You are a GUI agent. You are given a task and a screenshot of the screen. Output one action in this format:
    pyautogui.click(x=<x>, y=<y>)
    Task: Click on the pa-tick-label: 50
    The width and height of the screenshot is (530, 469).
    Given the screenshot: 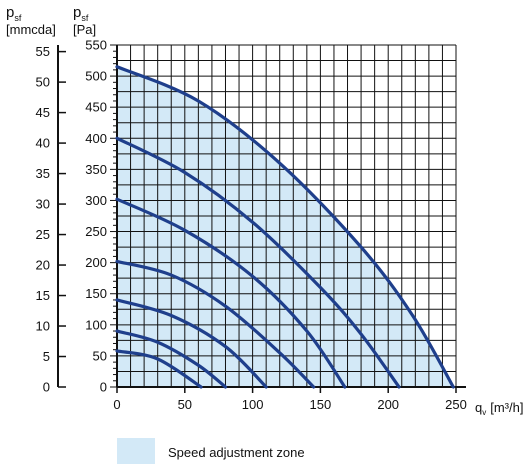 What is the action you would take?
    pyautogui.click(x=100, y=355)
    